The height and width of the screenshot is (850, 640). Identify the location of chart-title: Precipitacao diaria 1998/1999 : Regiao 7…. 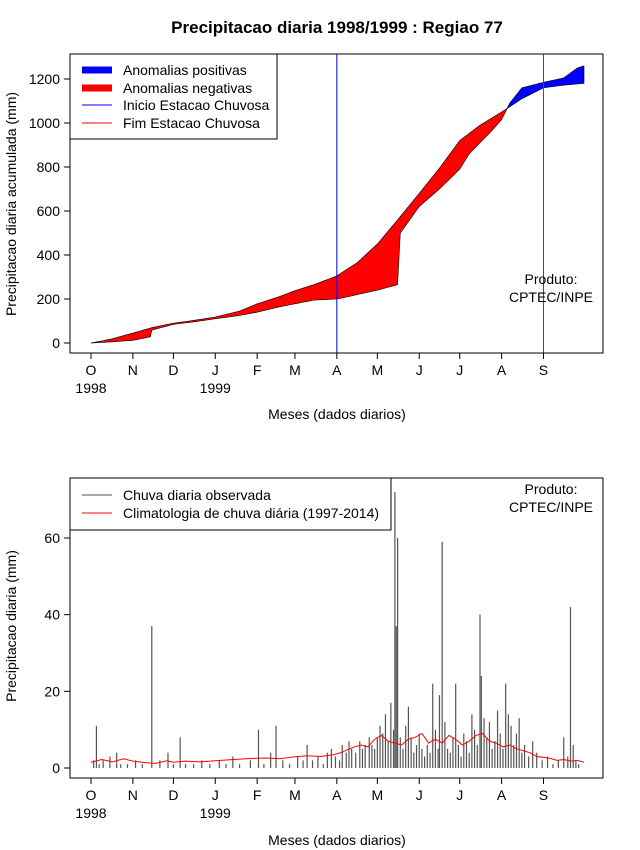
(337, 27).